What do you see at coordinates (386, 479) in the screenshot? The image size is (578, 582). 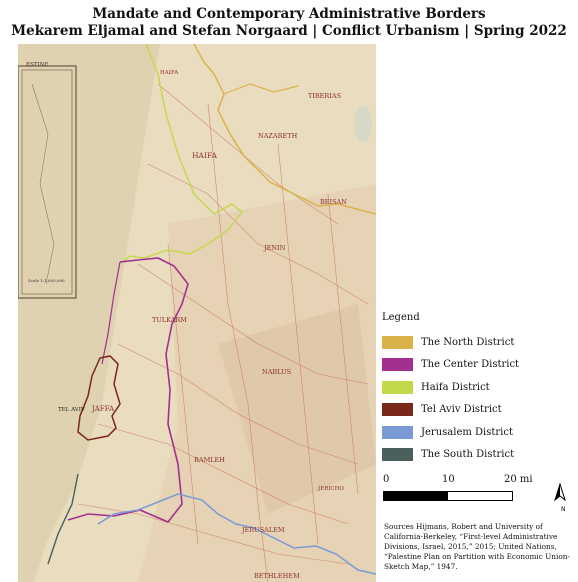 I see `scale-label-0: 0` at bounding box center [386, 479].